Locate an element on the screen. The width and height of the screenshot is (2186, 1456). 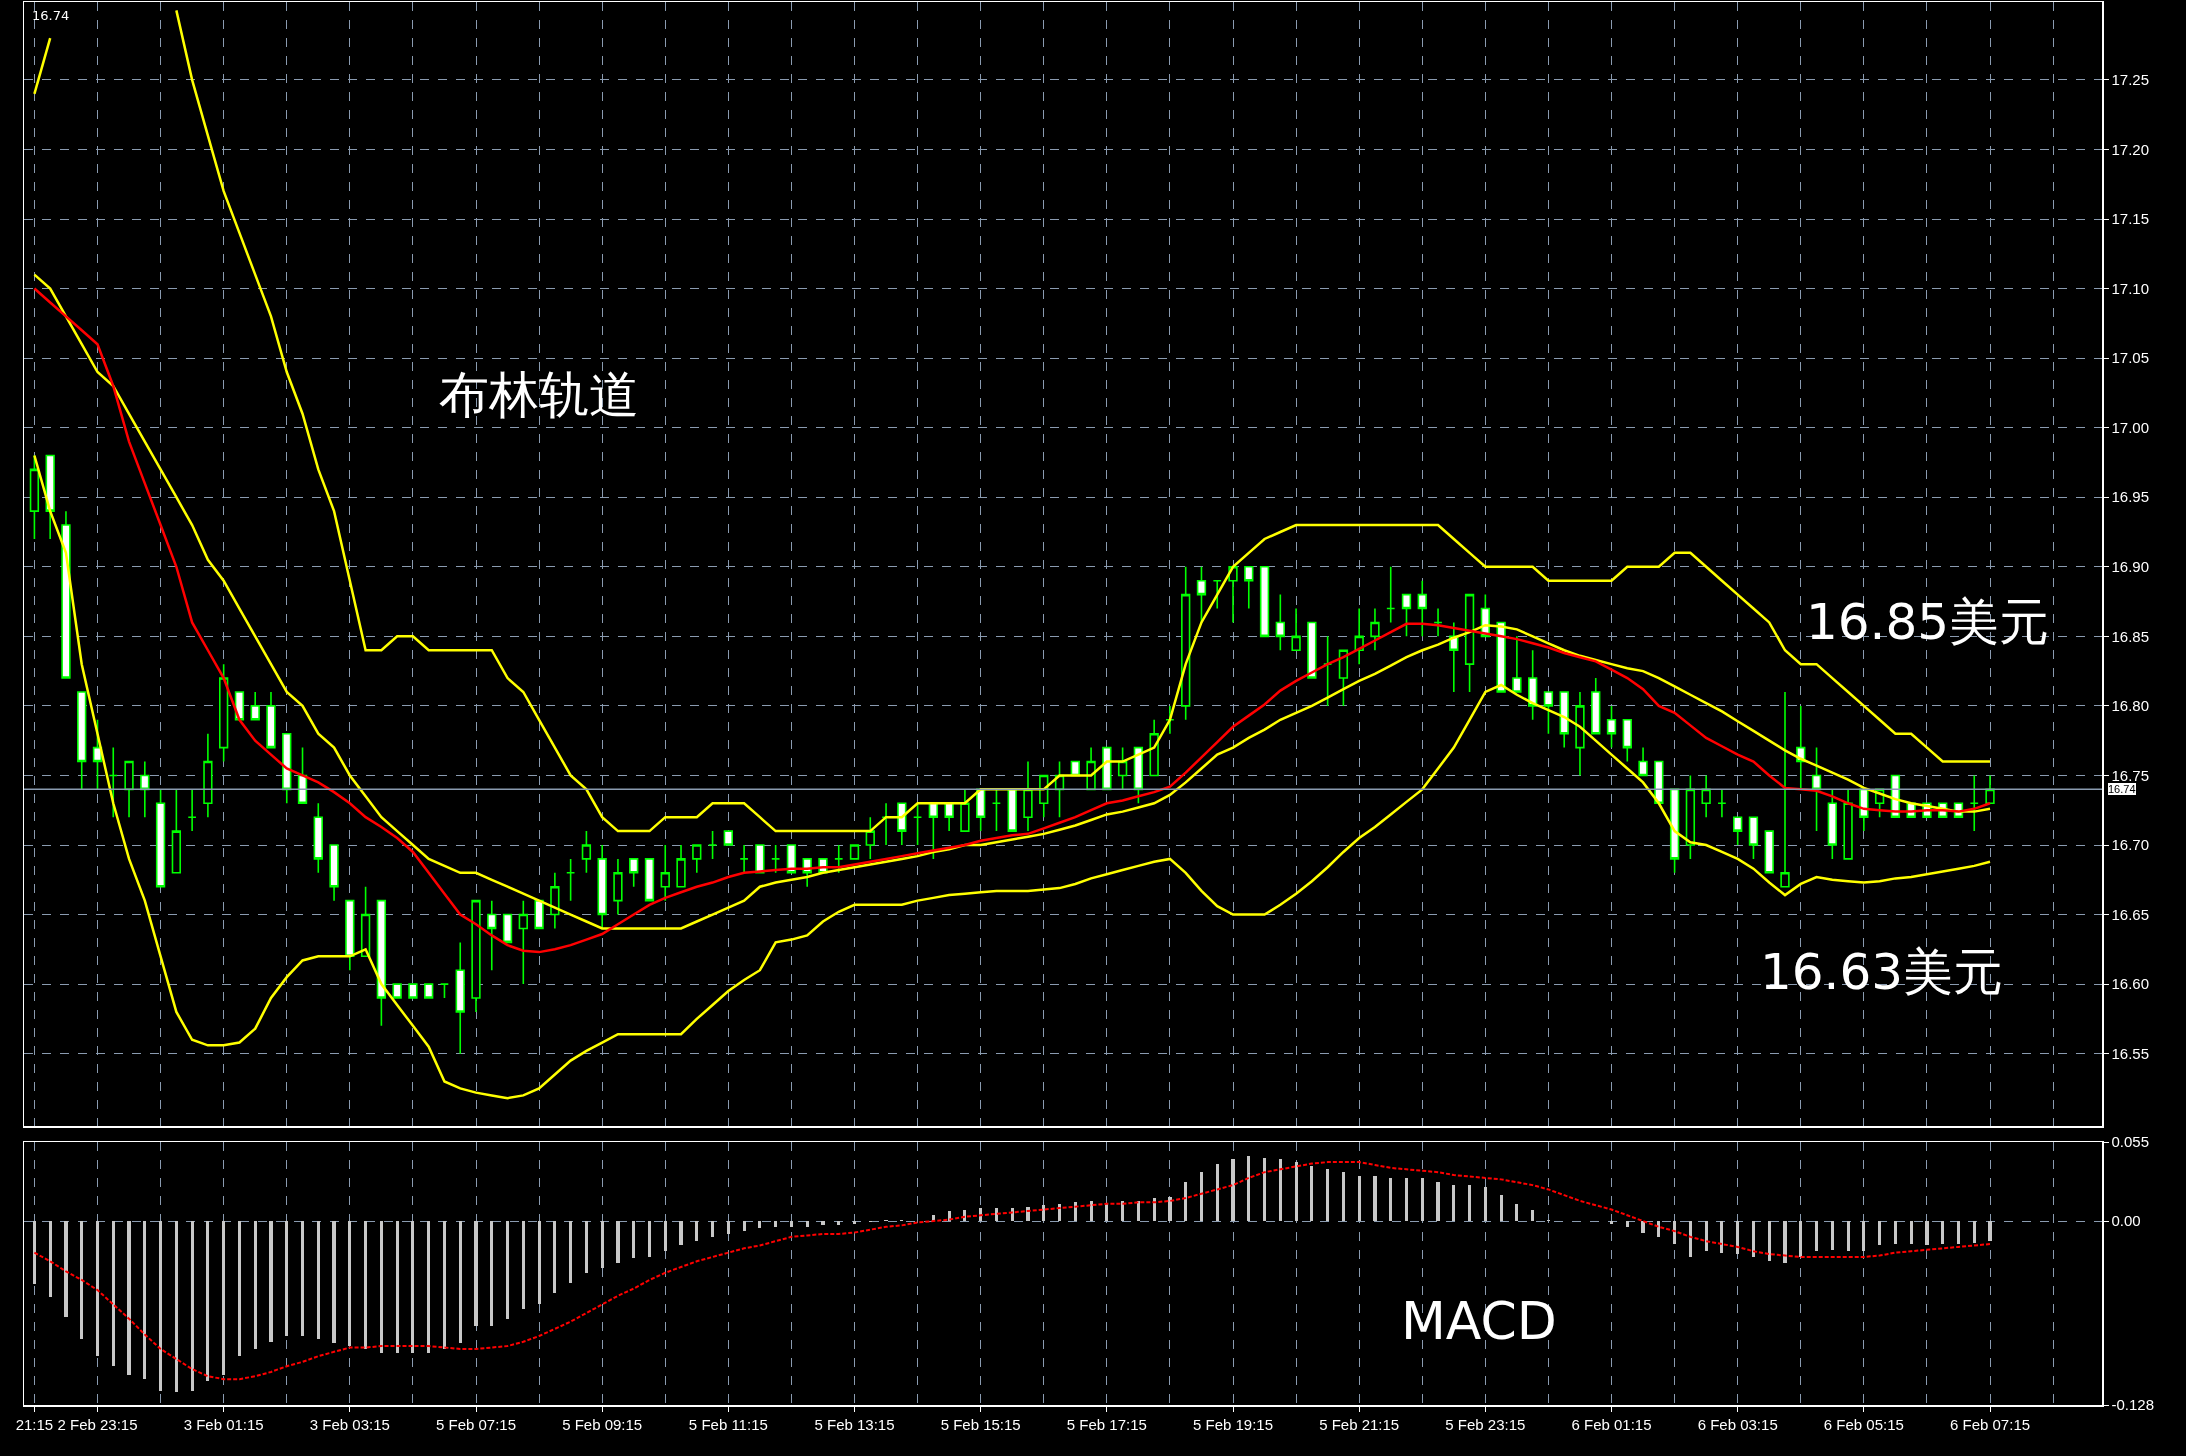
y-tick-label: 17.20 is located at coordinates (2130, 149).